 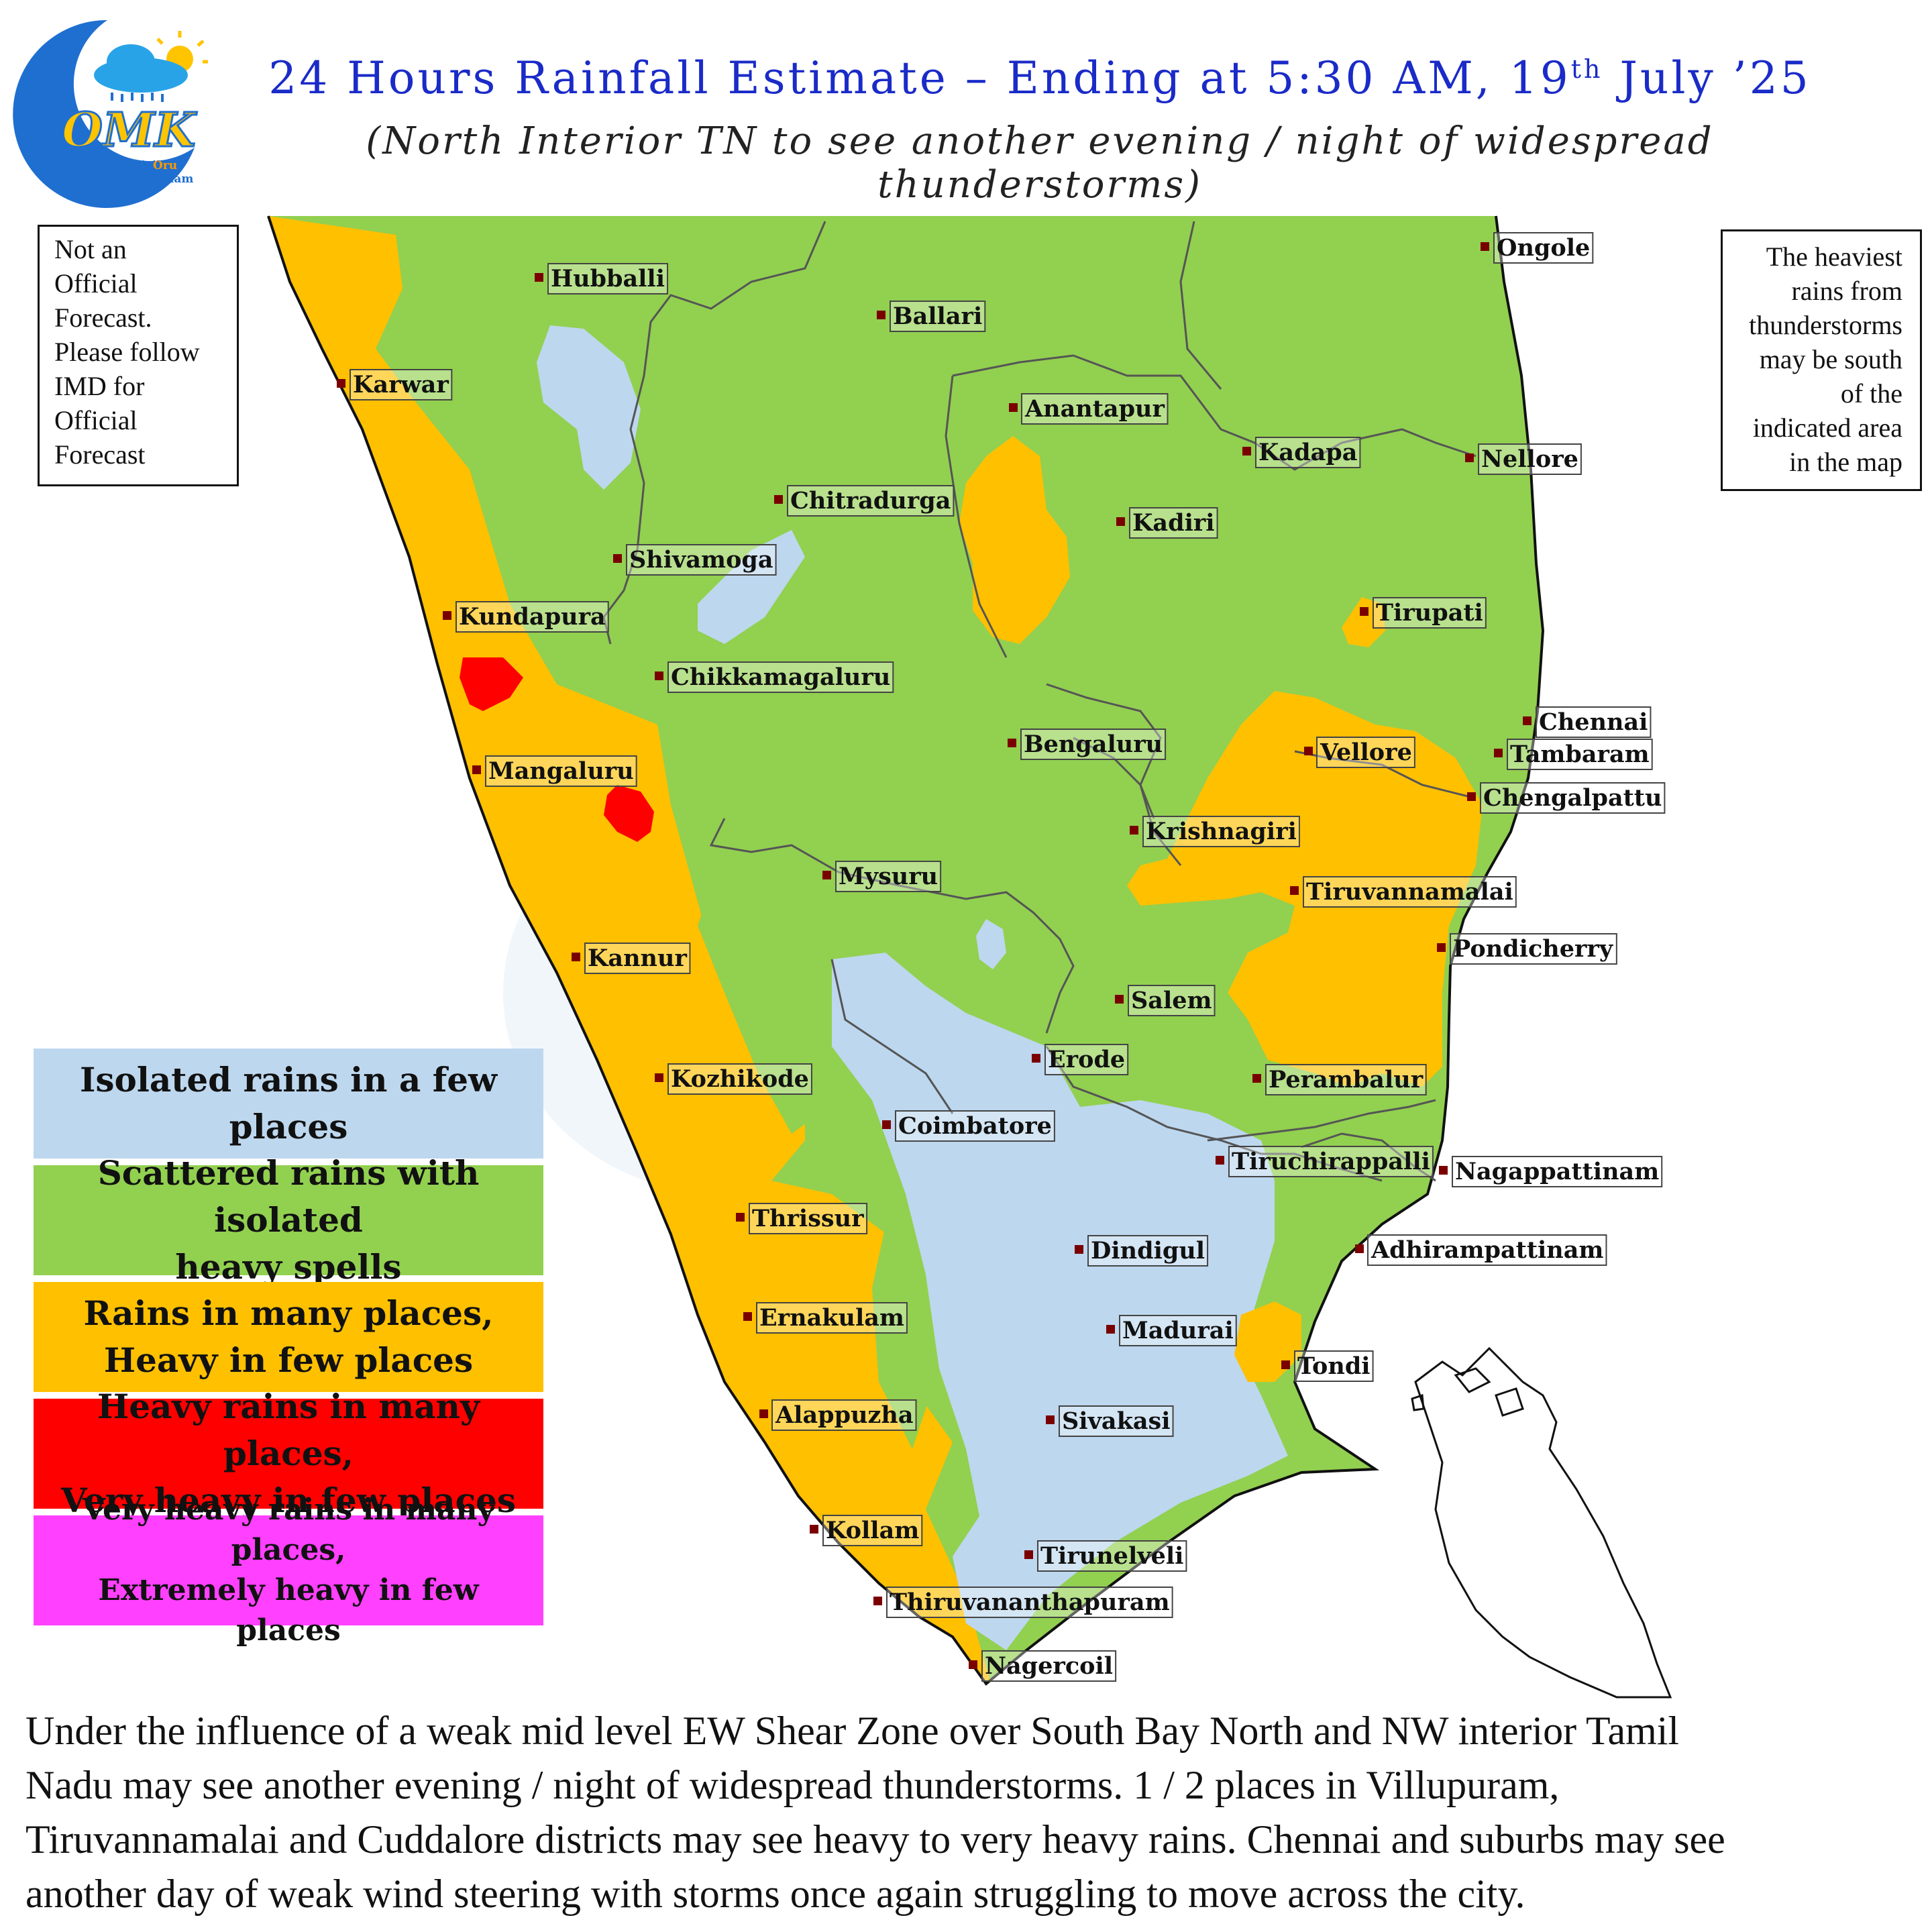 I want to click on legend-heavy-line1: Heavy rains in many places,, so click(x=288, y=1430).